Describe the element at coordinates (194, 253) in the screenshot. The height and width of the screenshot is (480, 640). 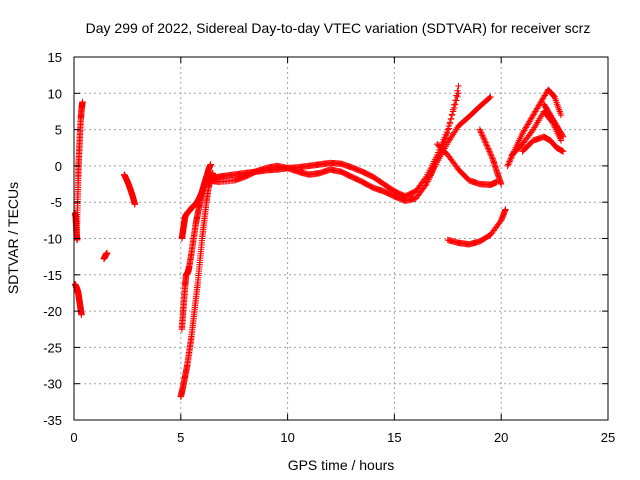
I see `series-arc-g` at that location.